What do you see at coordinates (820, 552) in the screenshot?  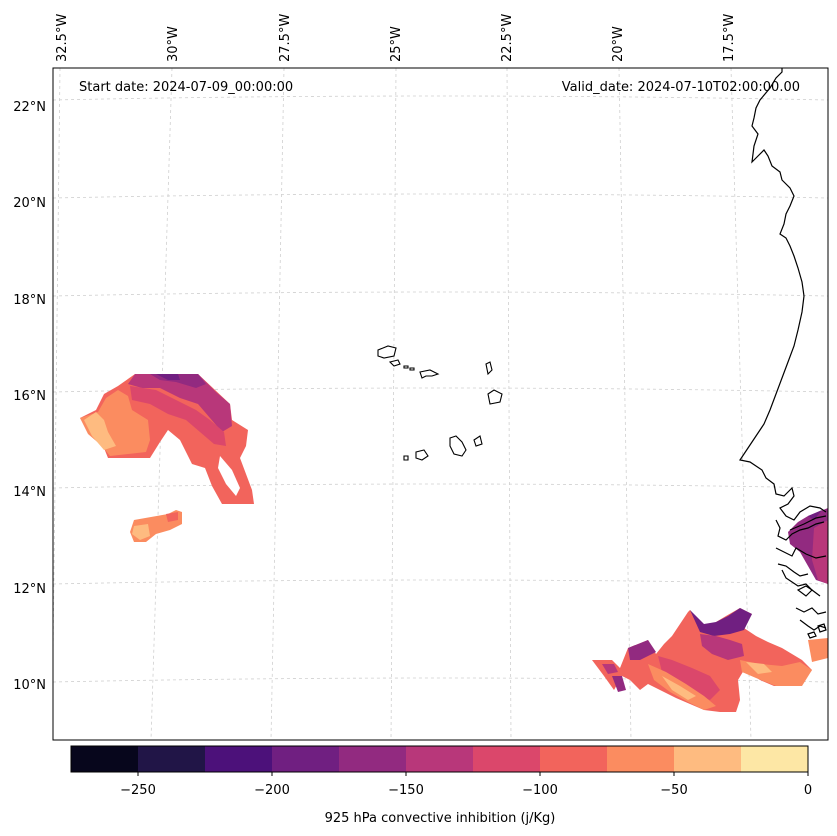 I see `cin-patch-coastal-inner` at bounding box center [820, 552].